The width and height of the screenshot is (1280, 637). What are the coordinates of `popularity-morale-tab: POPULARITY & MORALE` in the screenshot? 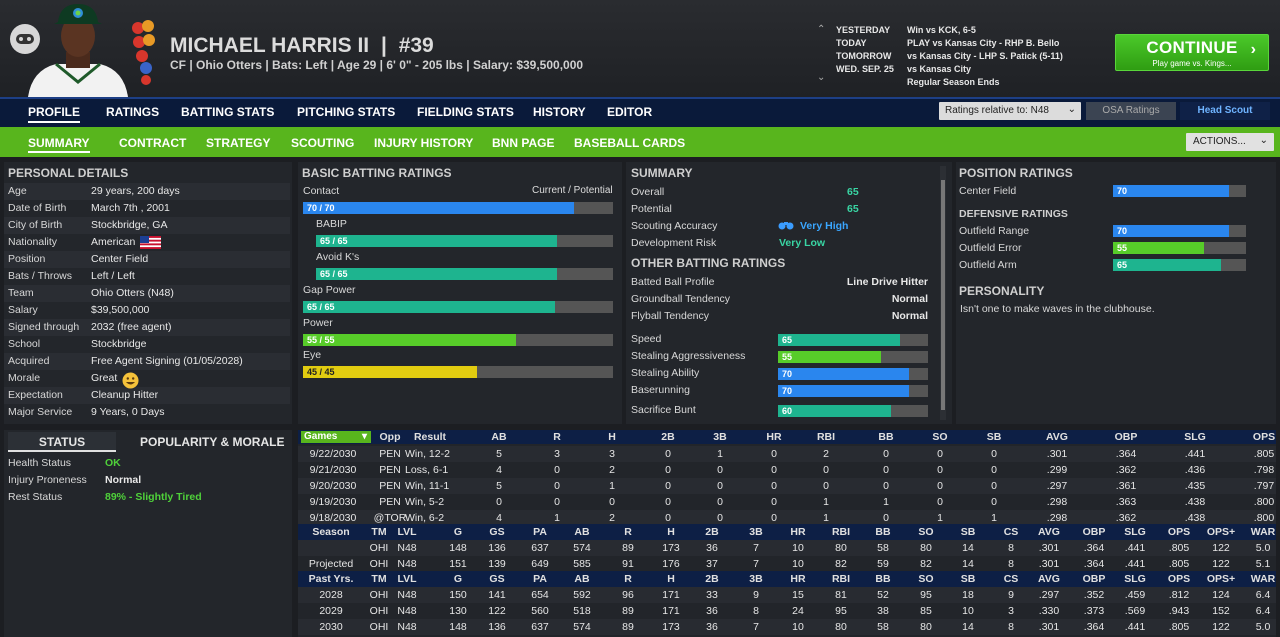 It's located at (212, 442).